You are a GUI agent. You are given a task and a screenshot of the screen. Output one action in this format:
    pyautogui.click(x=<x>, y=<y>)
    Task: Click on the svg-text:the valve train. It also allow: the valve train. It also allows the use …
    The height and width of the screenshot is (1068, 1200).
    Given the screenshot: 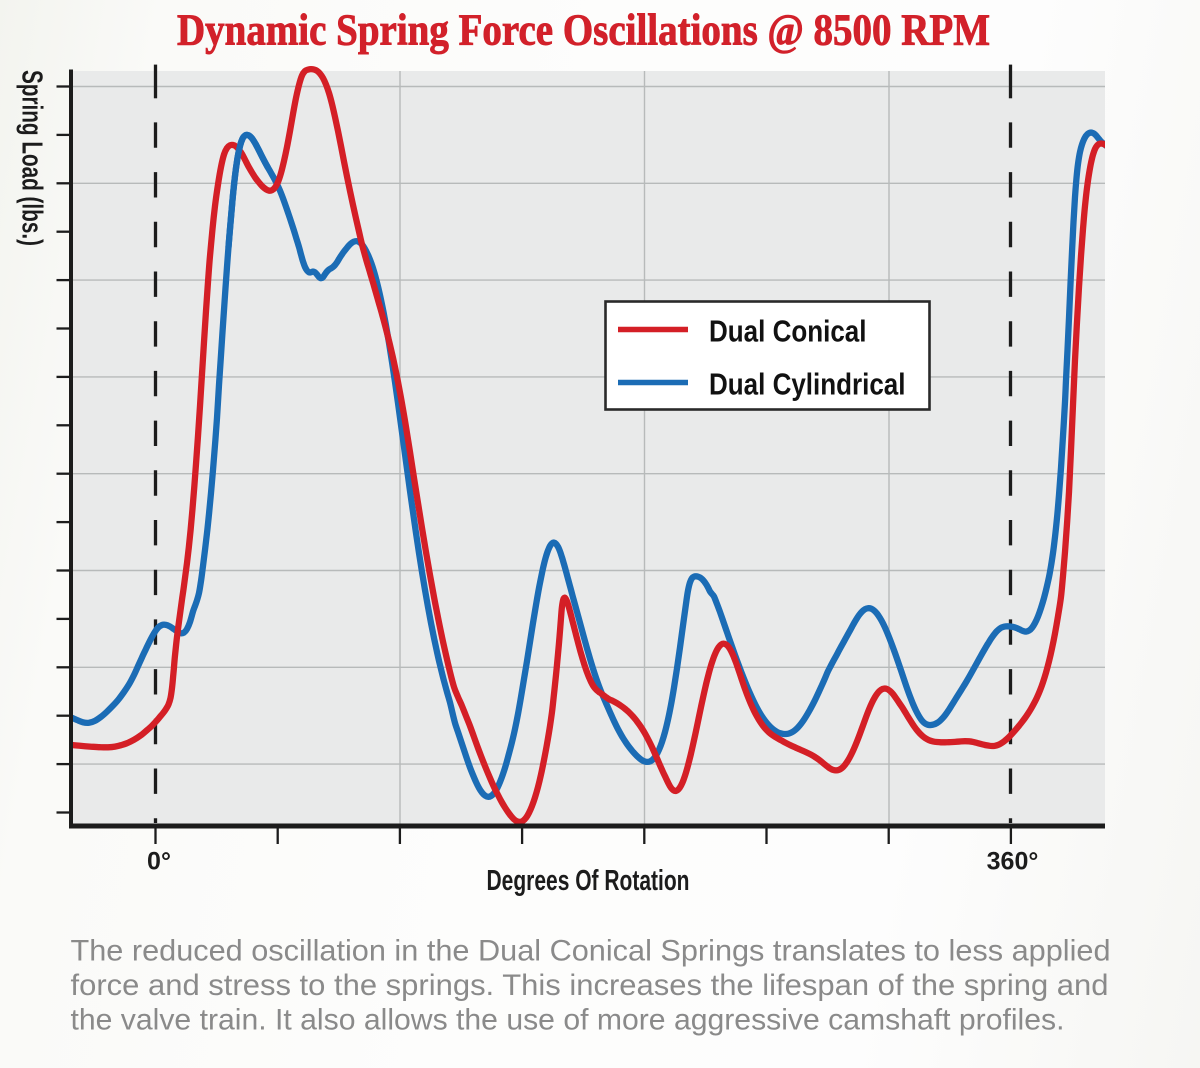 What is the action you would take?
    pyautogui.click(x=568, y=1020)
    